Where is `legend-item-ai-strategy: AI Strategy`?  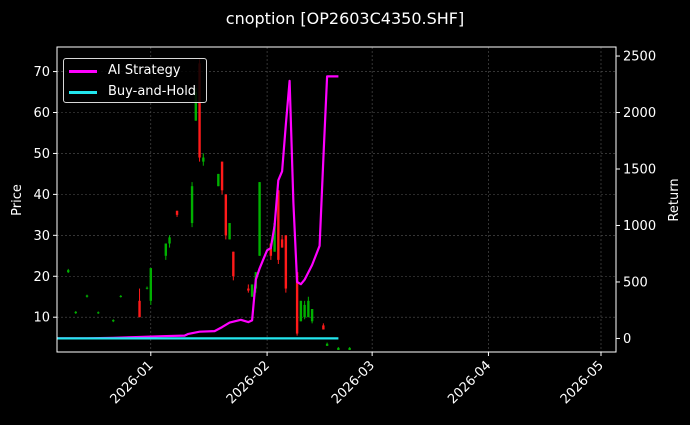
legend-item-ai-strategy: AI Strategy is located at coordinates (135, 71).